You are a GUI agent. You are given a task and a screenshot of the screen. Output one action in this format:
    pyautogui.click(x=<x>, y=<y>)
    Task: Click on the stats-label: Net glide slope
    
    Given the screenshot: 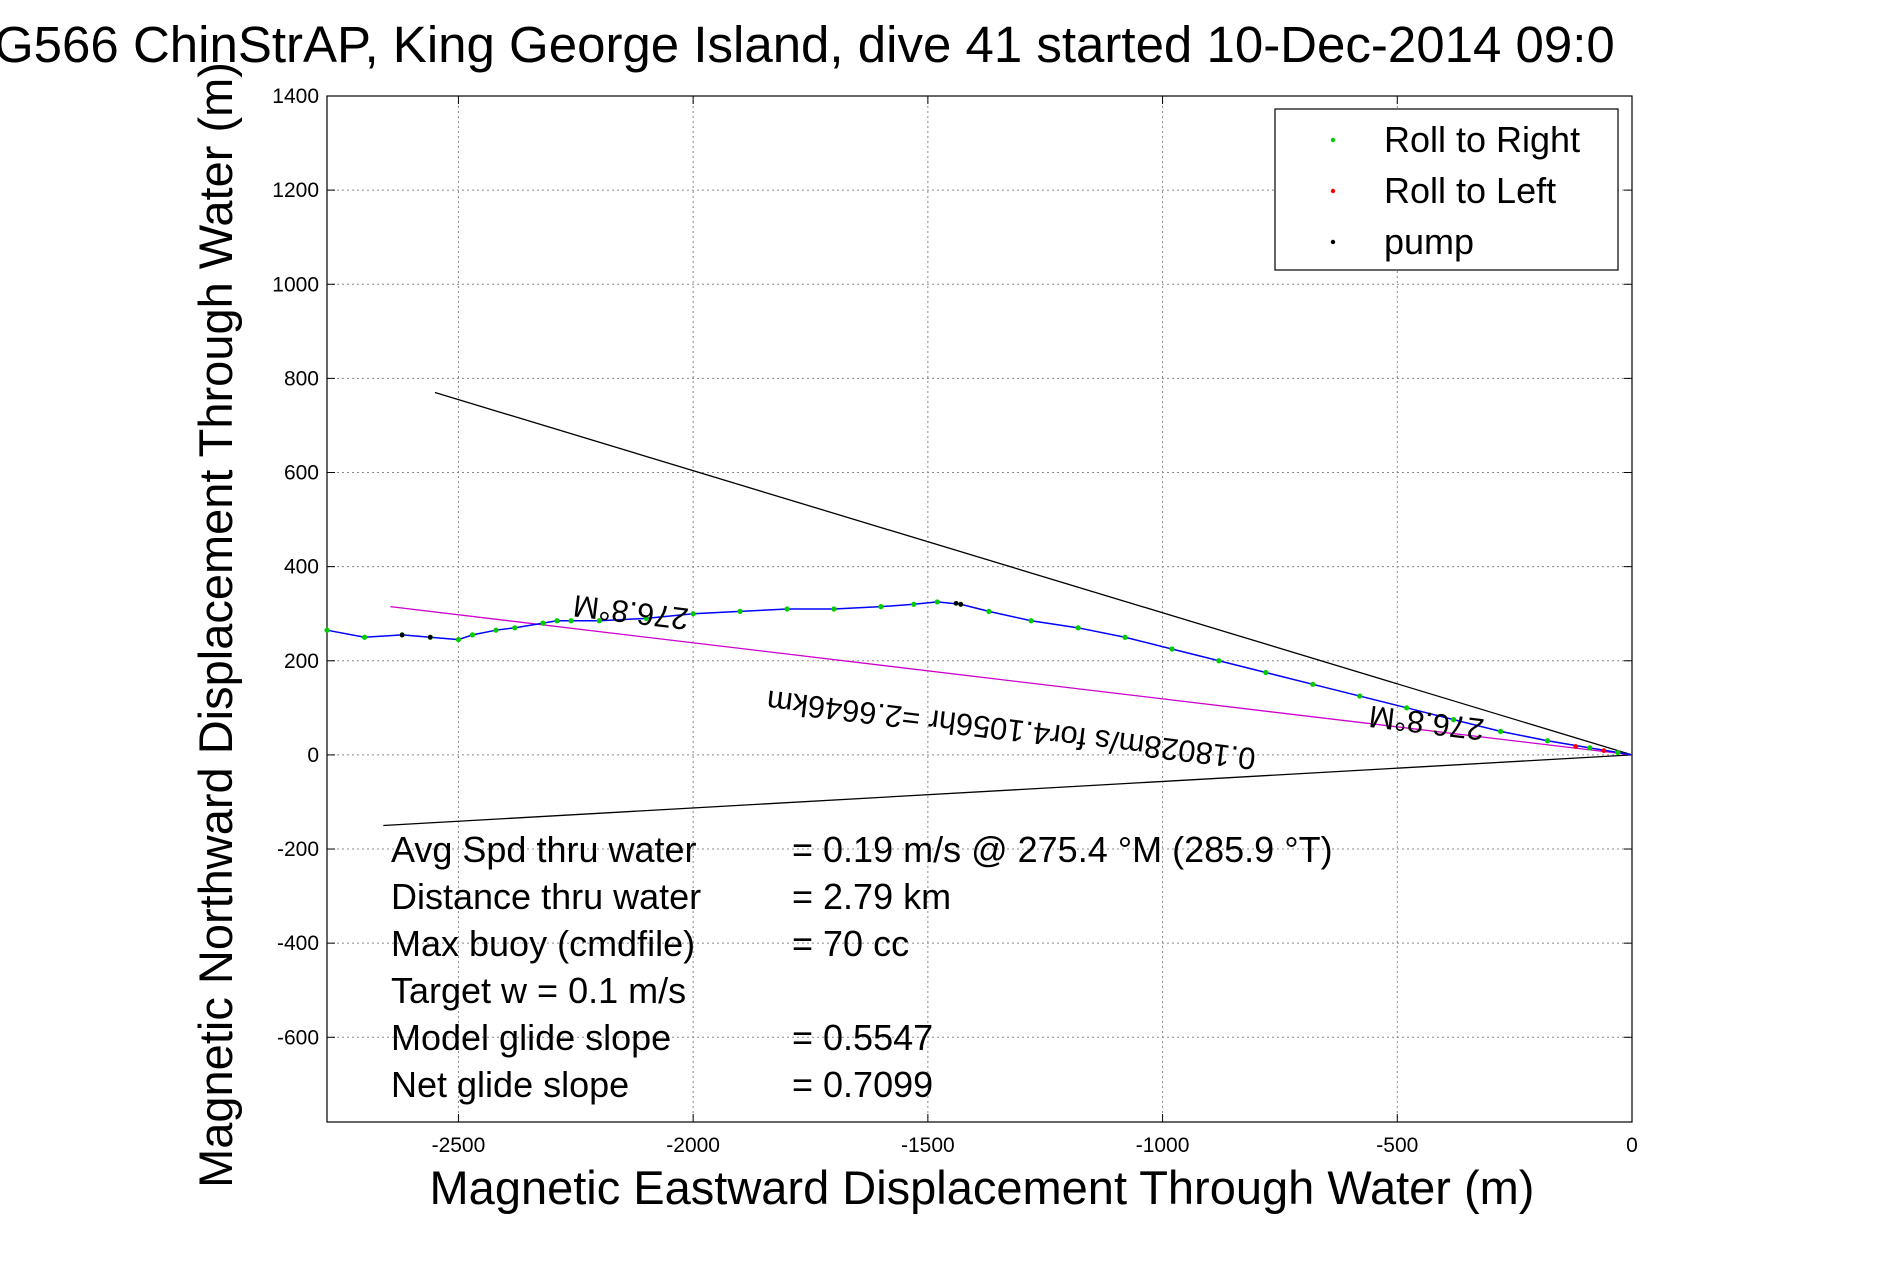 What is the action you would take?
    pyautogui.click(x=510, y=1084)
    